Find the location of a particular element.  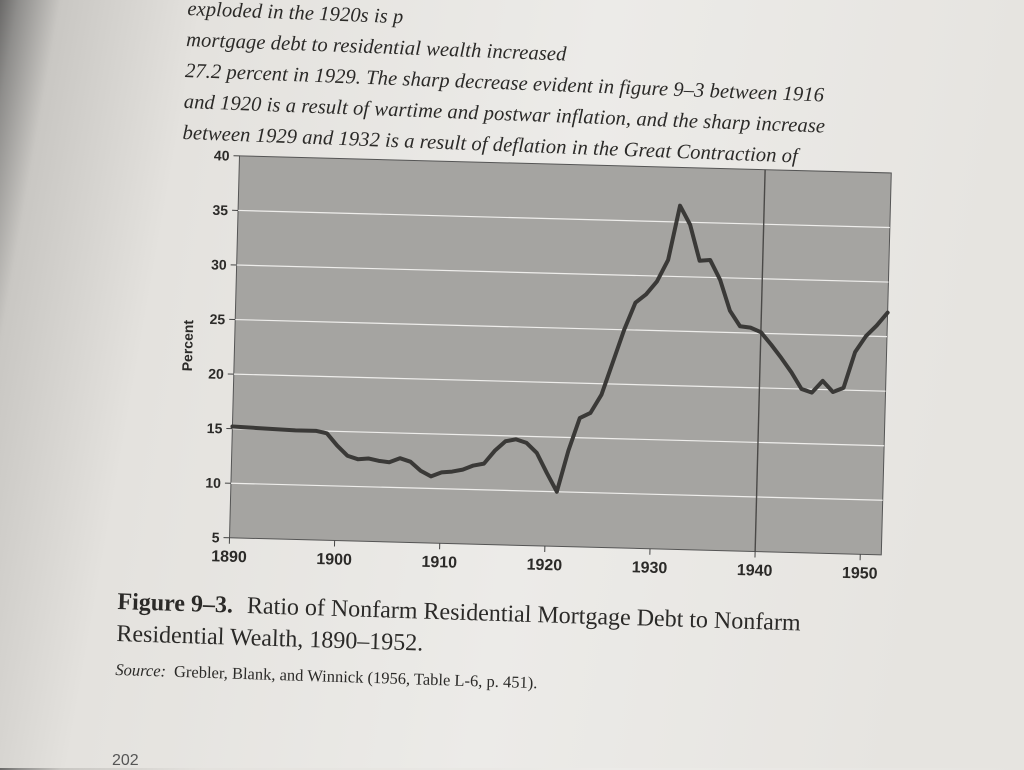

x-tick-label: 1890 is located at coordinates (229, 557).